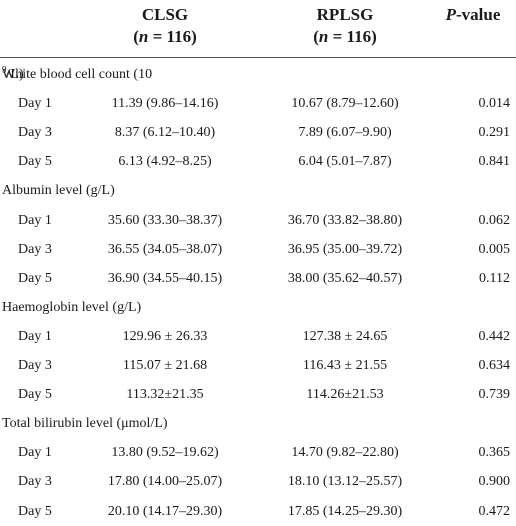 This screenshot has width=516, height=526. Describe the element at coordinates (258, 74) in the screenshot. I see `section-row: White blood cell count (10 9/L)` at that location.